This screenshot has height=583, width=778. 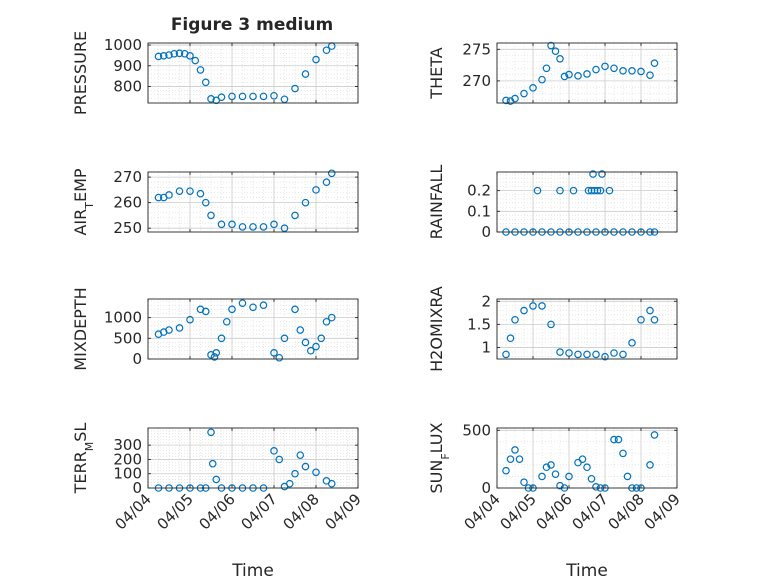 I want to click on panel-4-y-tick-label: 0, so click(x=486, y=232).